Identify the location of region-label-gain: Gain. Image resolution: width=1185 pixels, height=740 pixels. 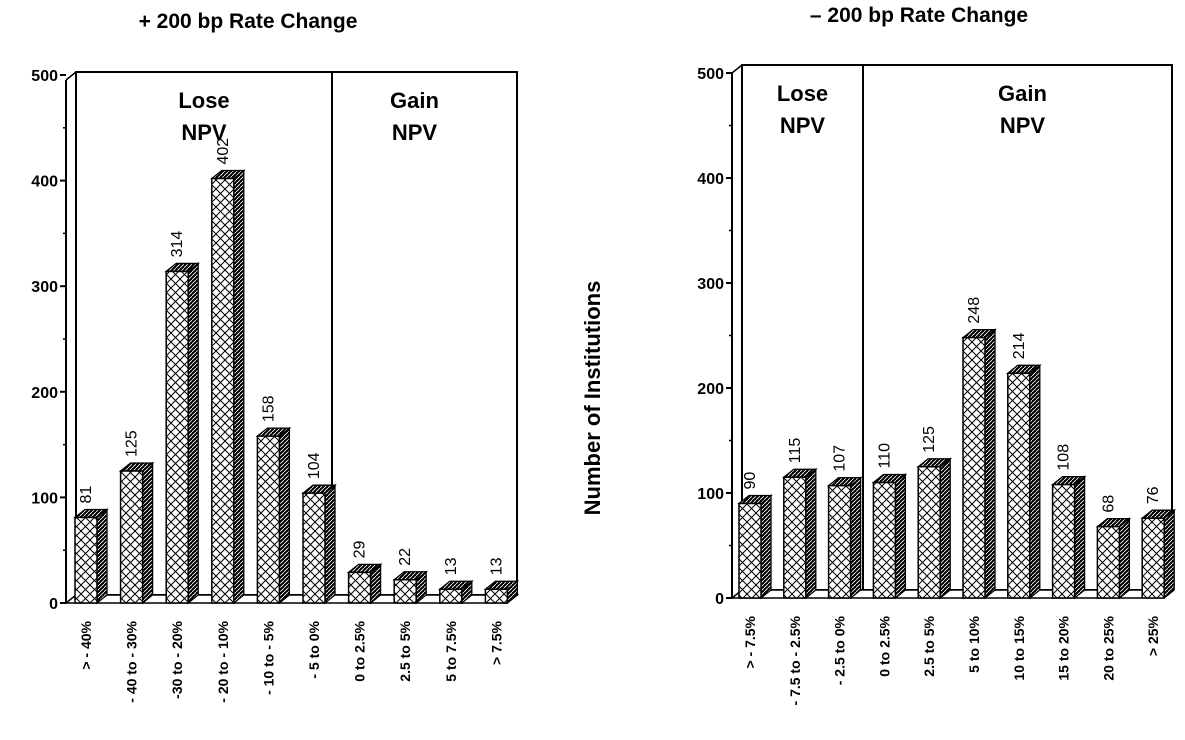
(414, 100).